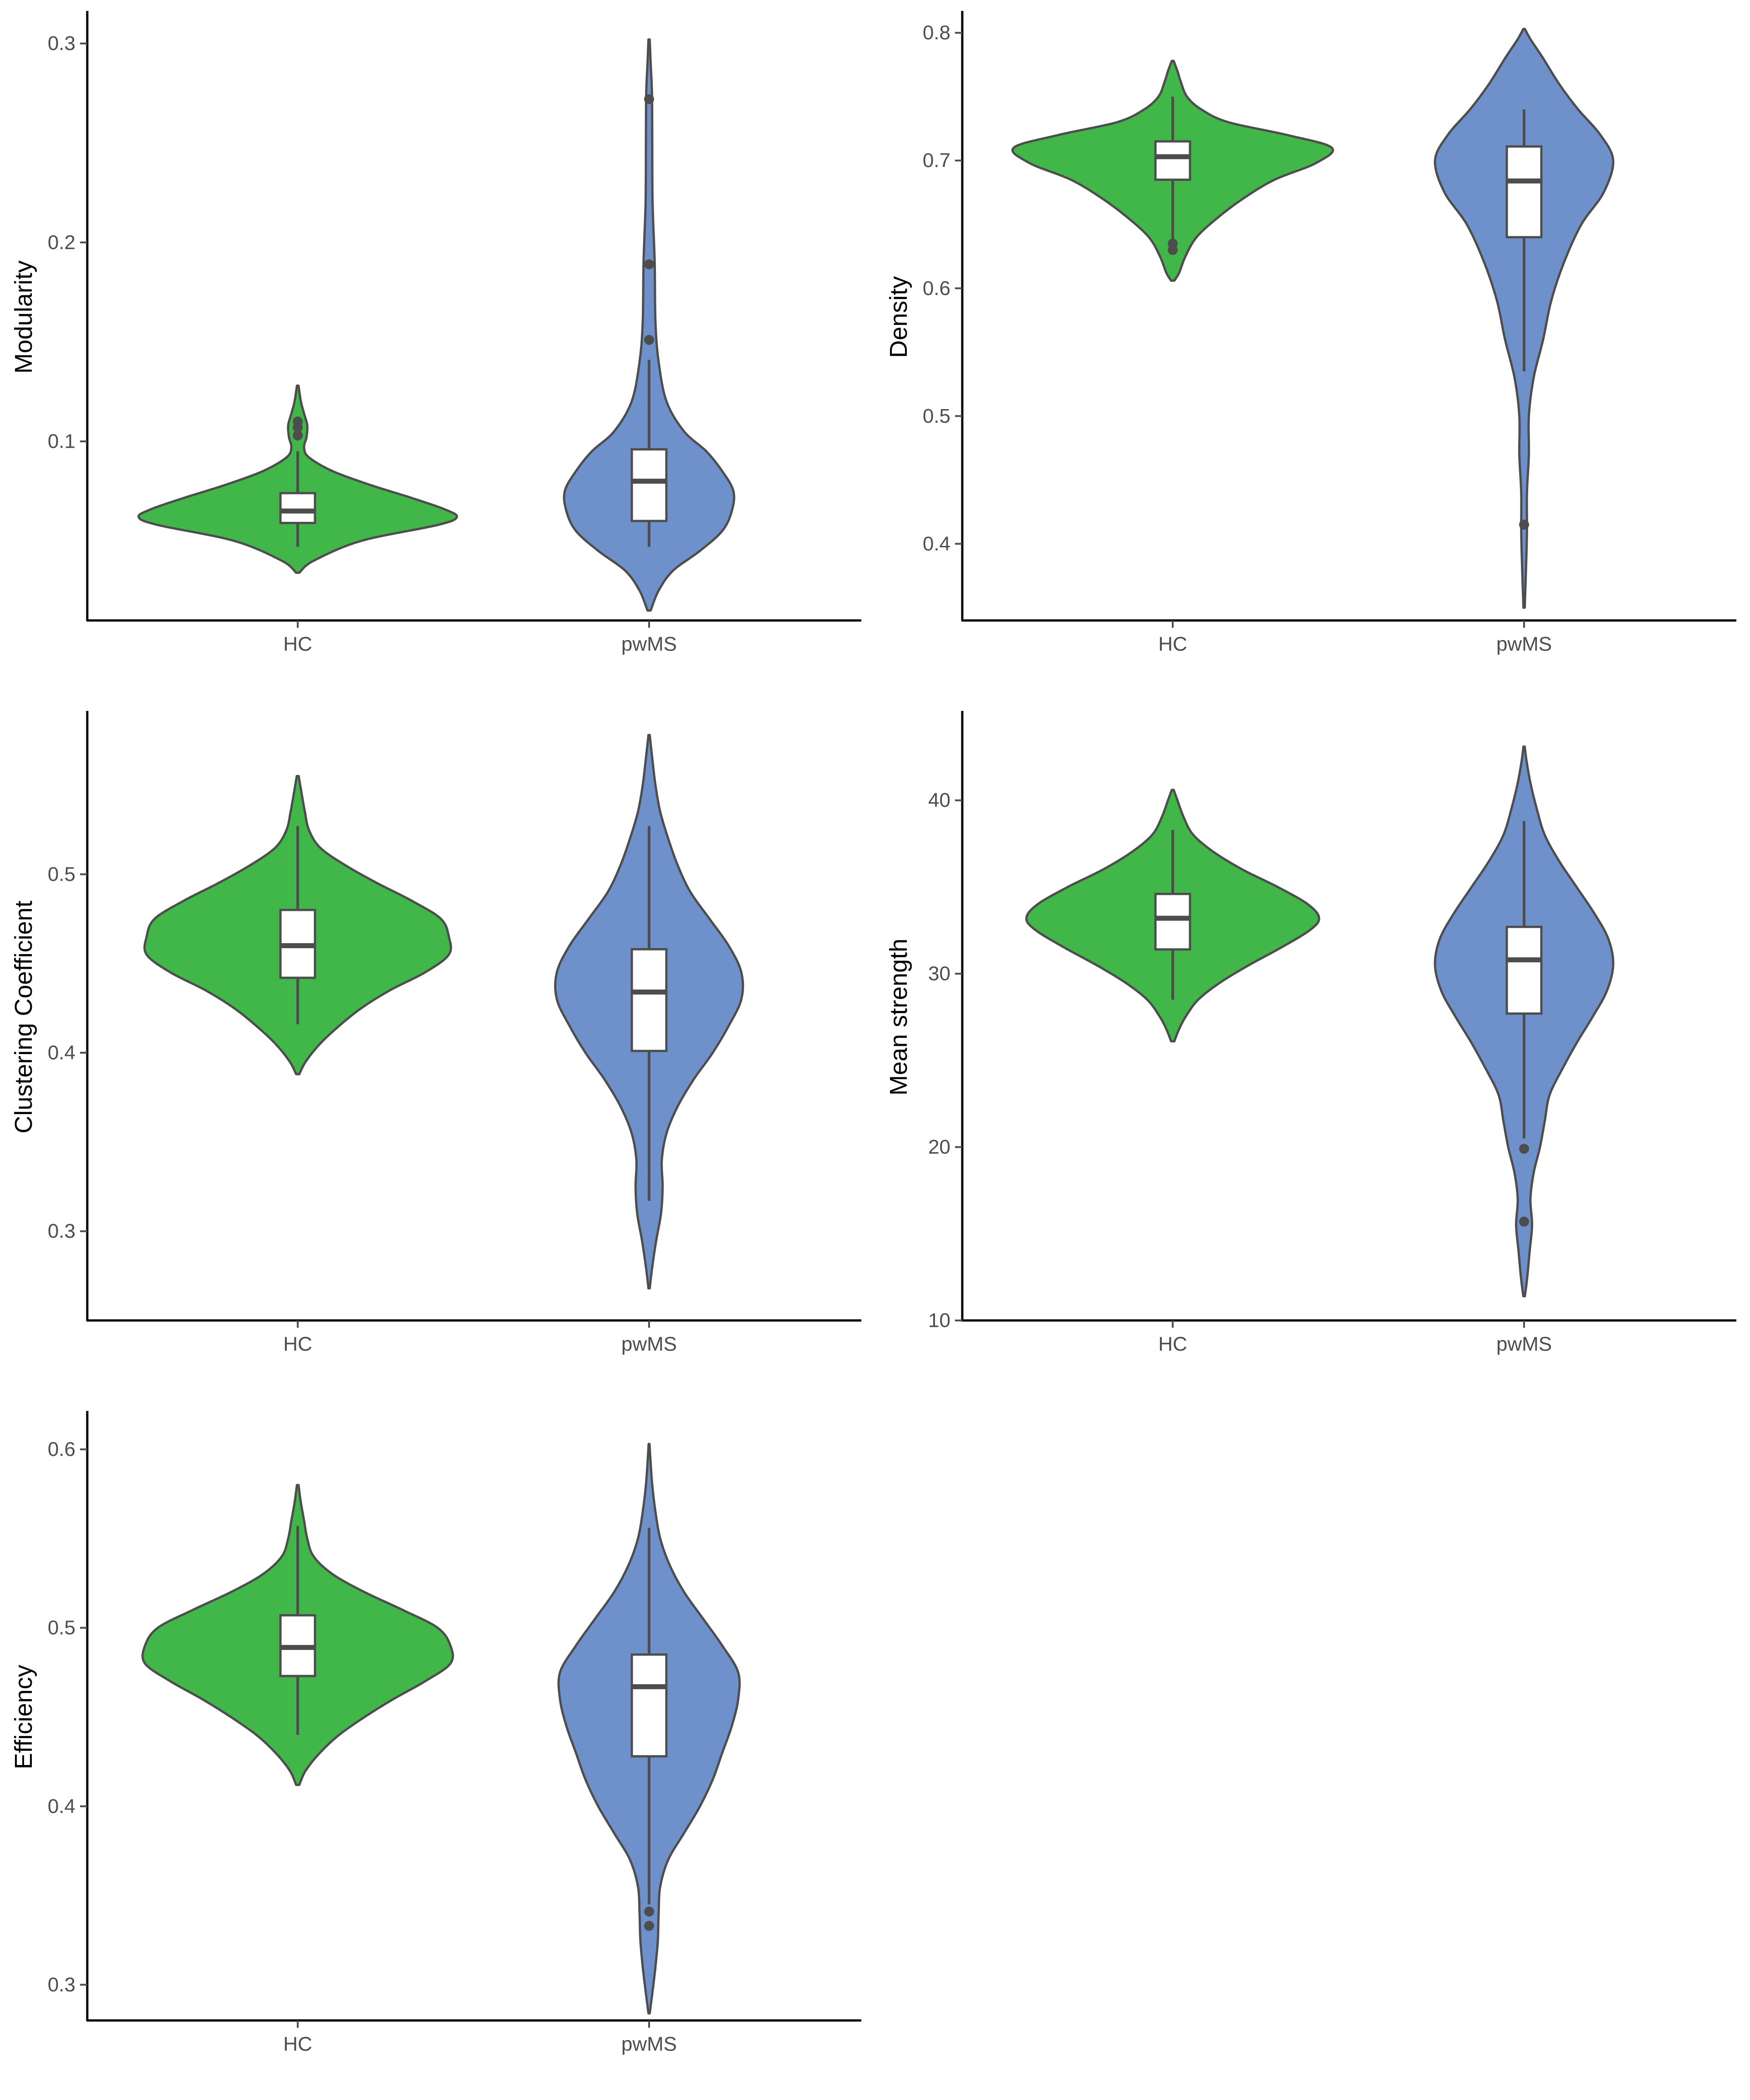  I want to click on mean-strength-box-hc, so click(1172, 922).